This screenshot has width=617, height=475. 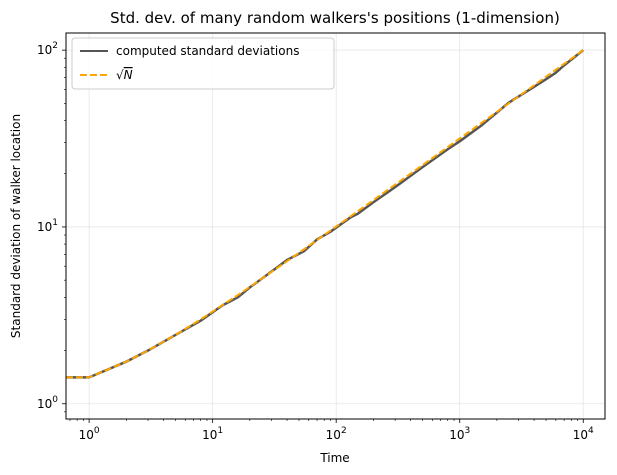 What do you see at coordinates (89, 434) in the screenshot?
I see `x-tick-label: 10⁰` at bounding box center [89, 434].